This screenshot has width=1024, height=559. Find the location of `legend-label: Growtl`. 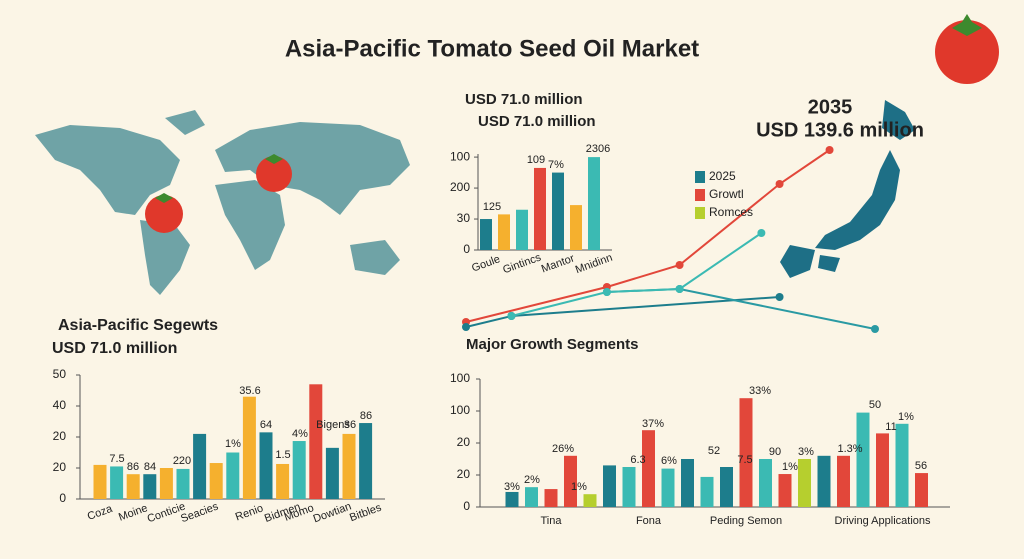

legend-label: Growtl is located at coordinates (726, 194).